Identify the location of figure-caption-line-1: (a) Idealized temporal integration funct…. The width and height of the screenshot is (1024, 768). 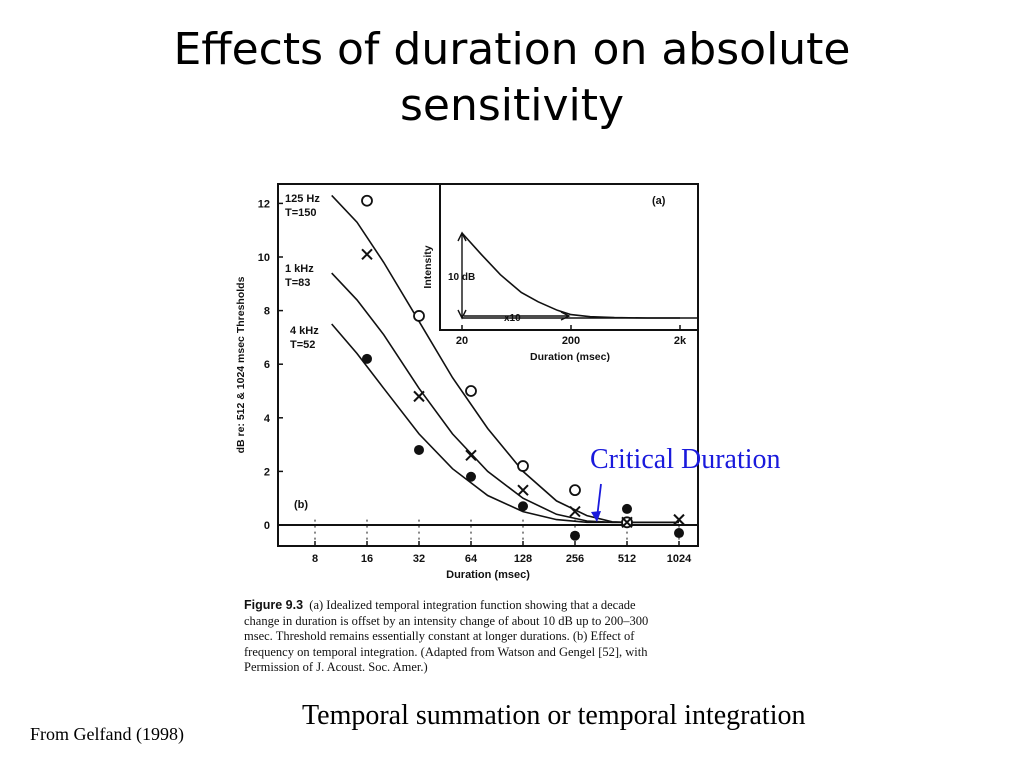
(472, 605).